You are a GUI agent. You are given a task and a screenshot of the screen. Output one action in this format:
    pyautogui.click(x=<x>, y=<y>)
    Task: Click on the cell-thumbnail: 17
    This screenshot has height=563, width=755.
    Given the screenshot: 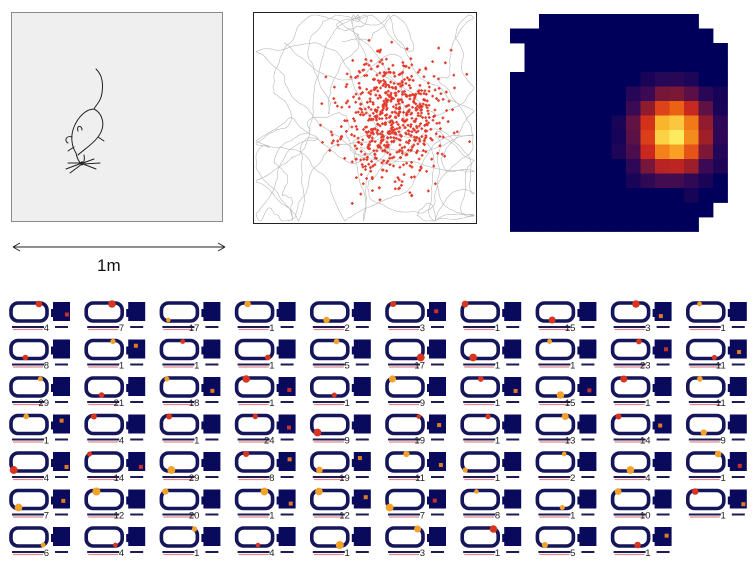 What is the action you would take?
    pyautogui.click(x=190, y=317)
    